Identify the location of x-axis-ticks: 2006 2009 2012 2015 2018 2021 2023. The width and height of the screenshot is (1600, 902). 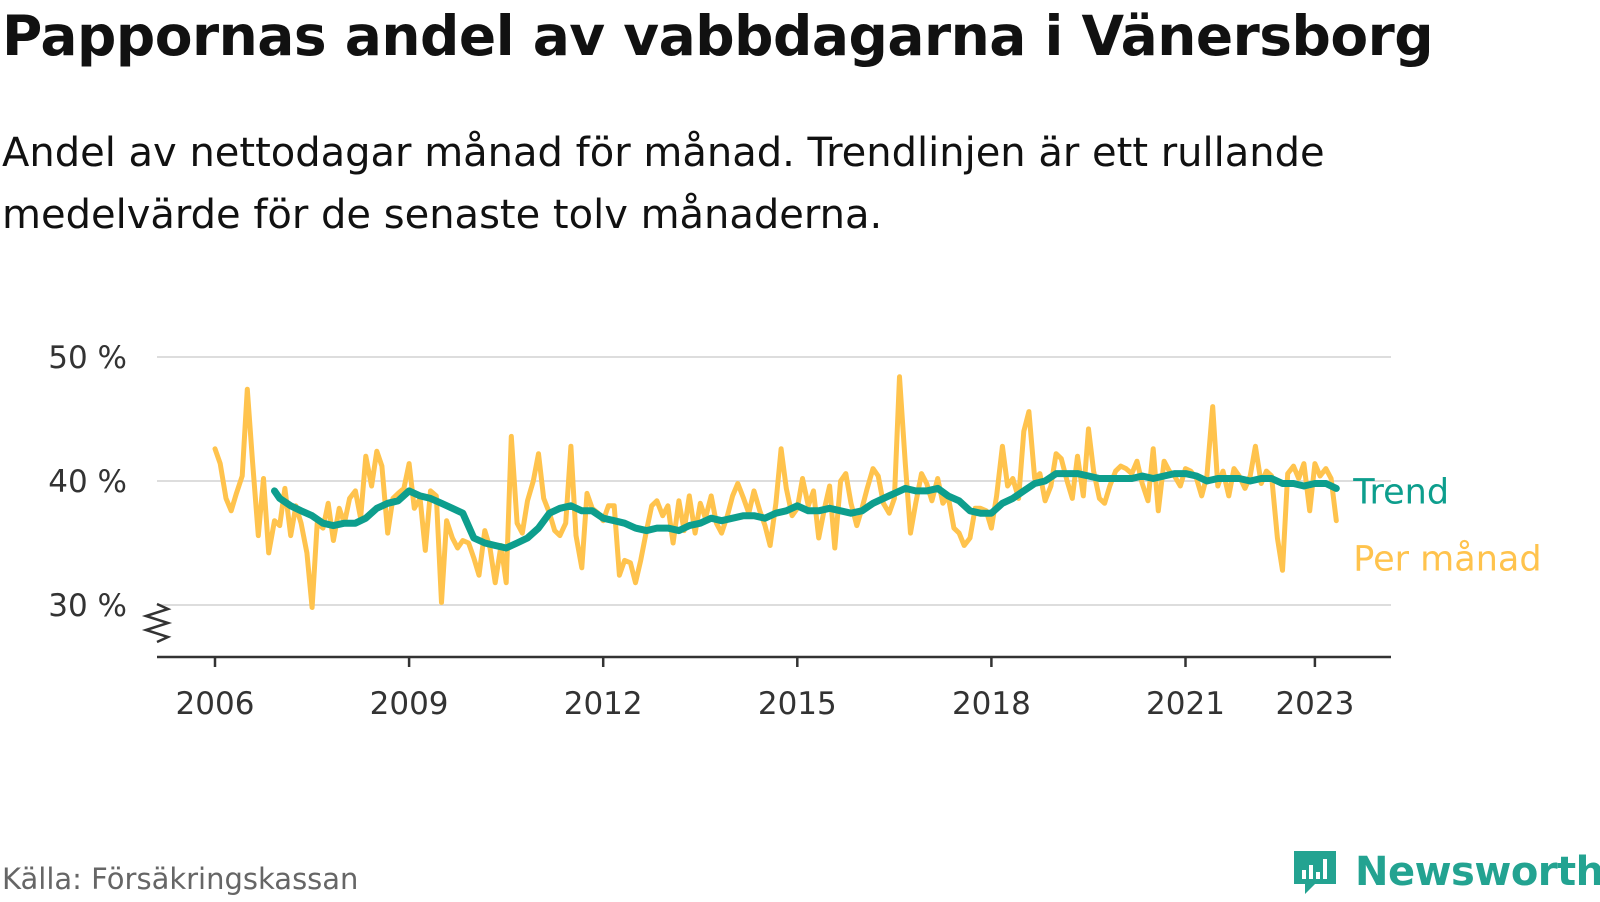
(765, 689).